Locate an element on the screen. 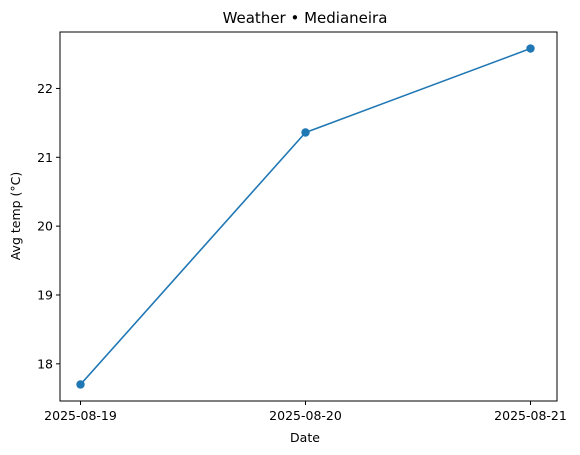  y-axis-ticks: 18 19 20 21 22 is located at coordinates (48, 226).